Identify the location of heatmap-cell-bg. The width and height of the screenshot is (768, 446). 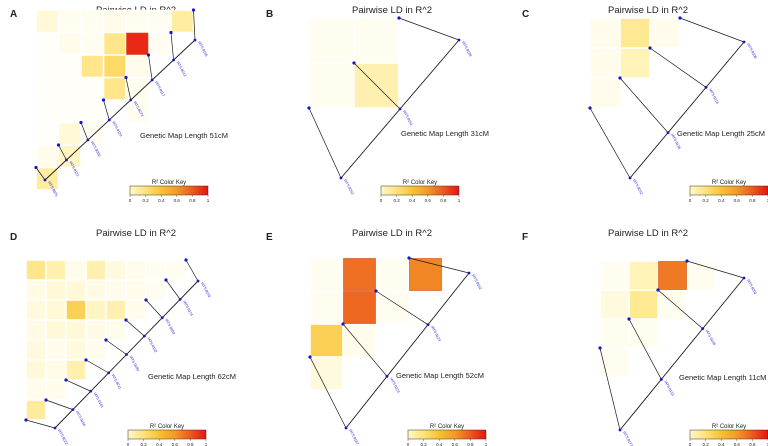
(92, 89).